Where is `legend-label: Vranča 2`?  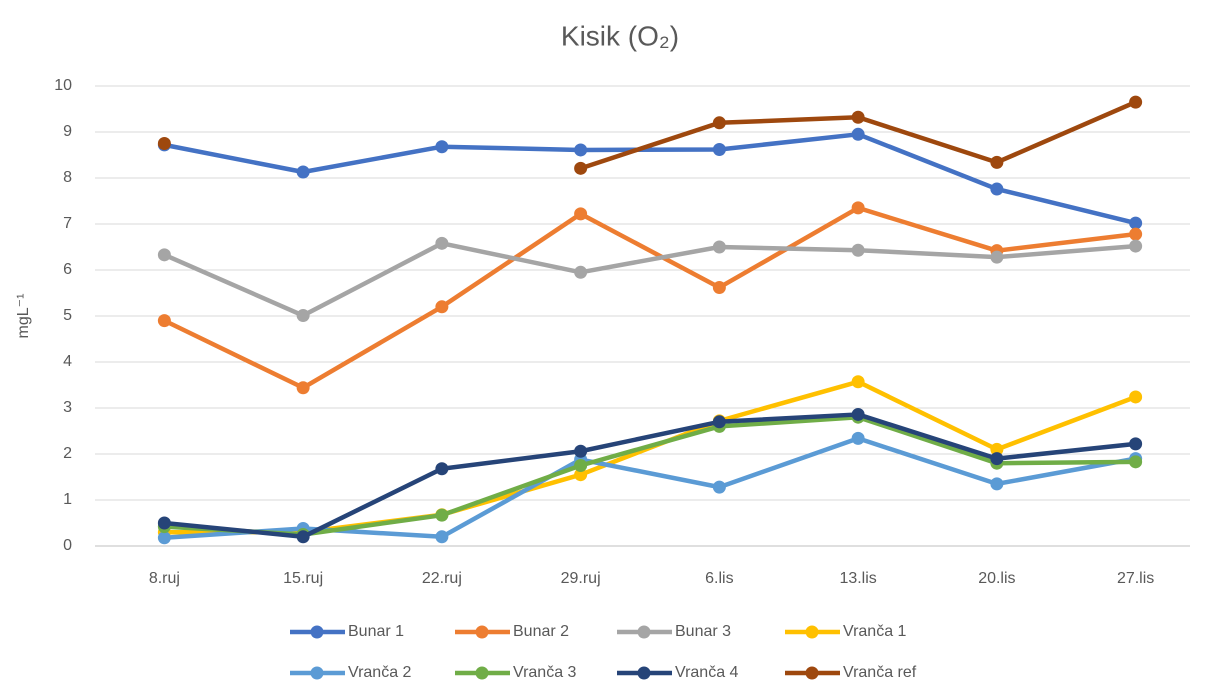
legend-label: Vranča 2 is located at coordinates (380, 672).